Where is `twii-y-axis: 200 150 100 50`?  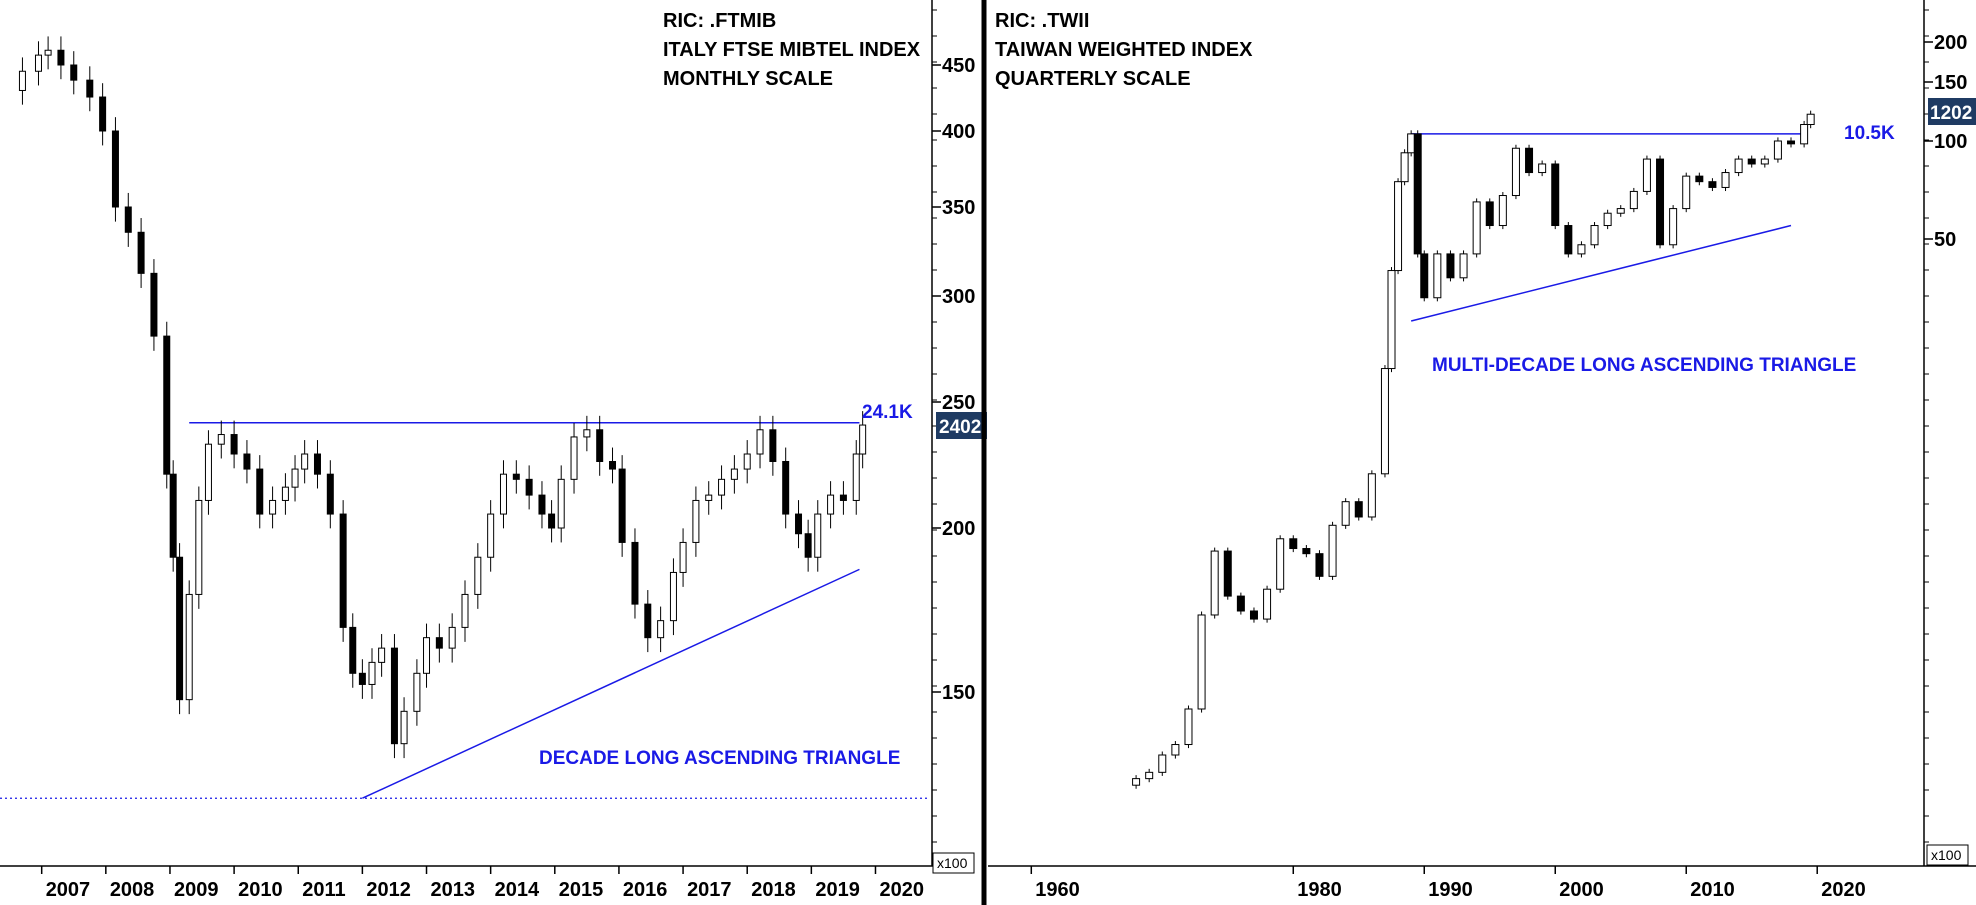
twii-y-axis: 200 150 100 50 is located at coordinates (1945, 433).